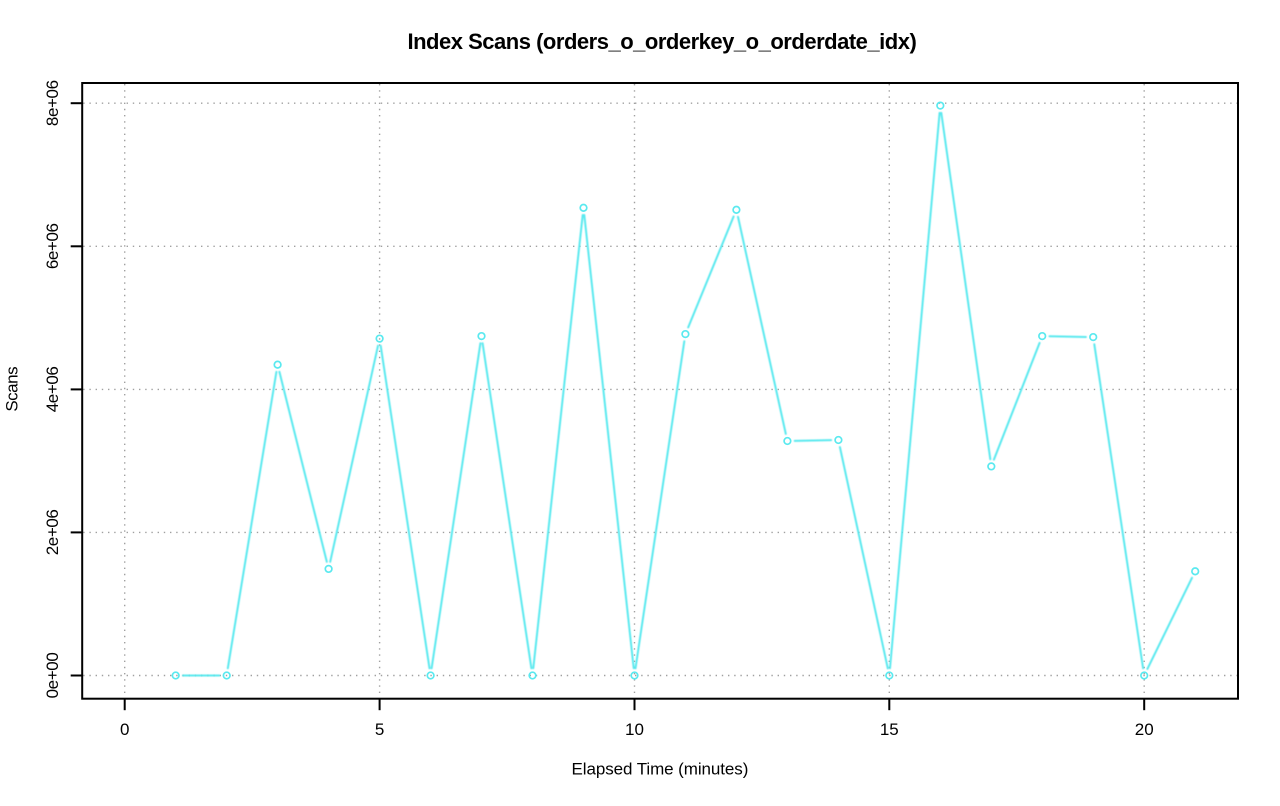  What do you see at coordinates (52, 676) in the screenshot?
I see `svg-text: 0e+00` at bounding box center [52, 676].